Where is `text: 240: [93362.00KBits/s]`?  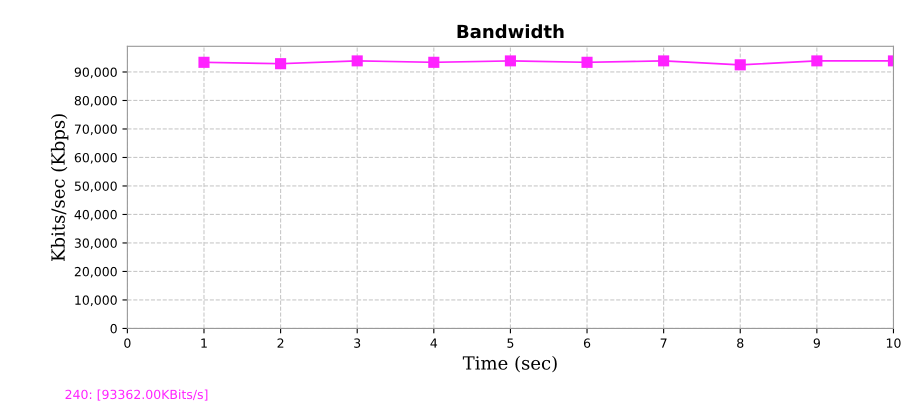 text: 240: [93362.00KBits/s] is located at coordinates (137, 395).